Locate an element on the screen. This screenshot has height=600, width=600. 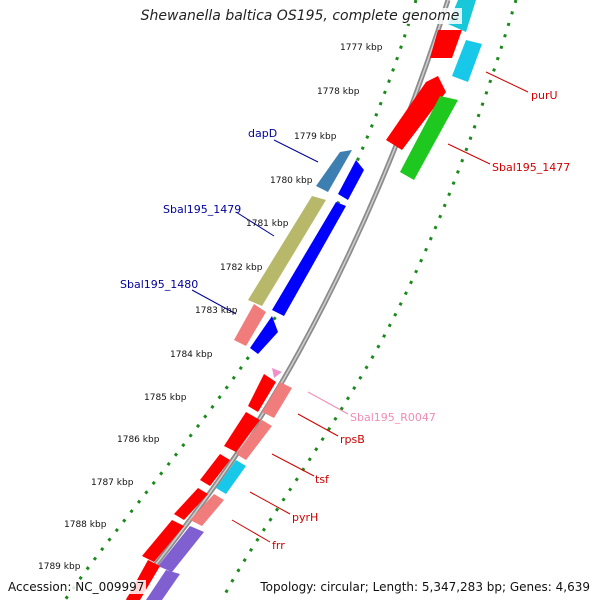
kbp-label: 1781 kbp is located at coordinates (267, 224).